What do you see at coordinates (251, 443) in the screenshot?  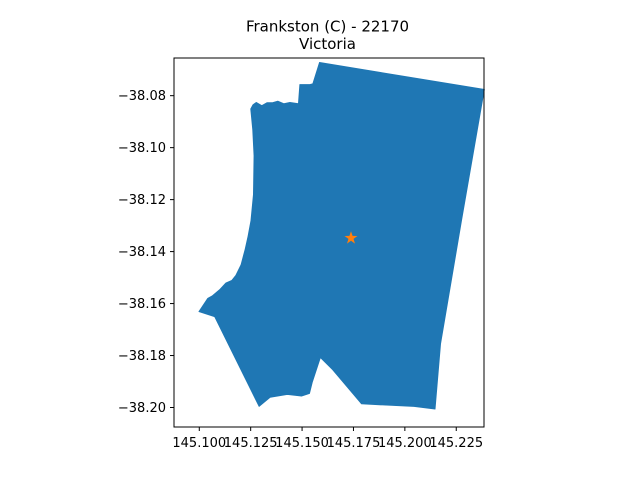 I see `x-tick-label: 145.125` at bounding box center [251, 443].